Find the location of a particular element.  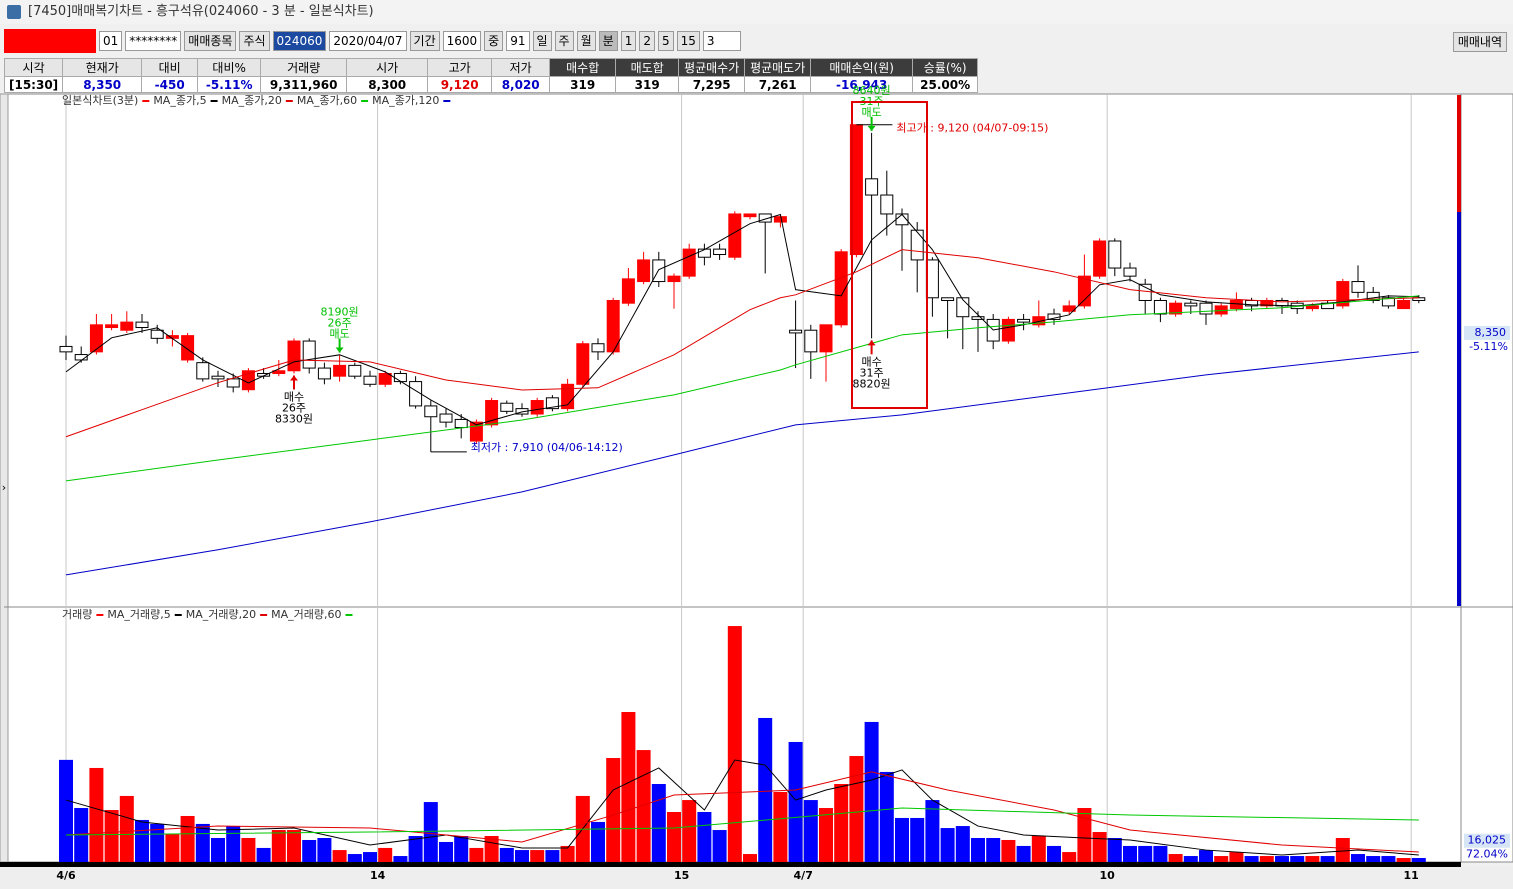

last-price-label: 8,350 is located at coordinates (1491, 332).